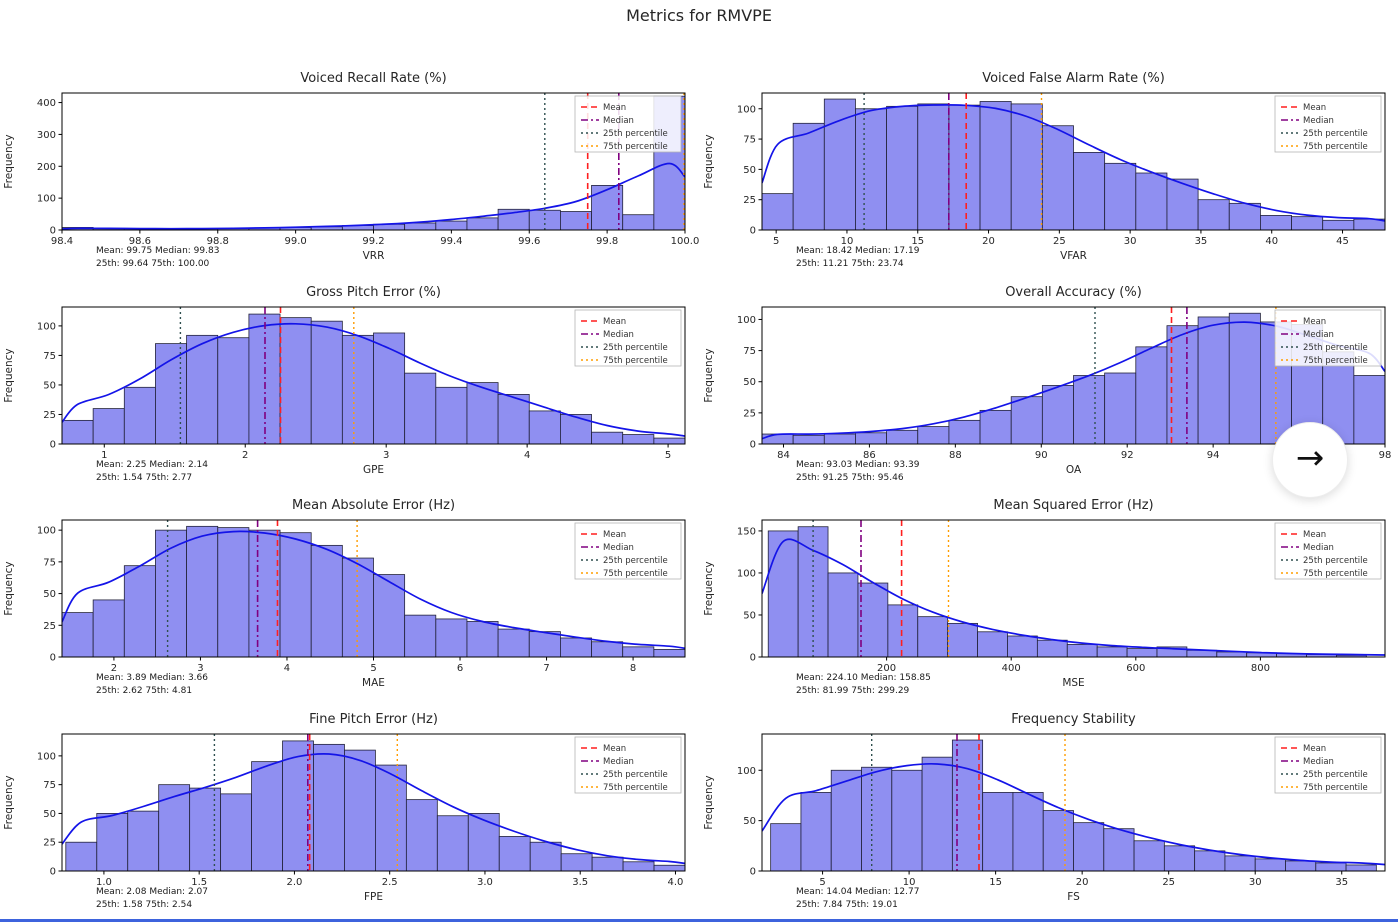 The height and width of the screenshot is (922, 1398). Describe the element at coordinates (917, 241) in the screenshot. I see `x-tick-label: 15` at that location.